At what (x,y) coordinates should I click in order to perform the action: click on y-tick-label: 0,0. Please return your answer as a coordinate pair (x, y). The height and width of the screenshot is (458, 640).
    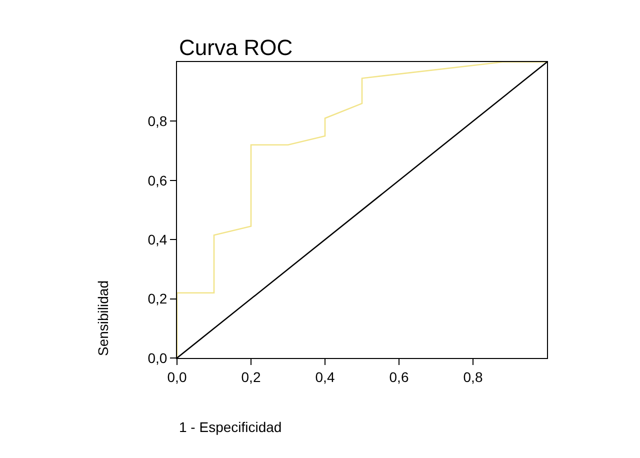
    Looking at the image, I should click on (158, 358).